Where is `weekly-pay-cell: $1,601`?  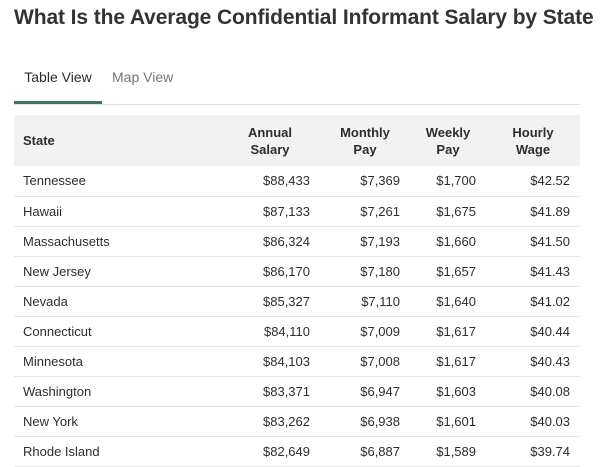 weekly-pay-cell: $1,601 is located at coordinates (456, 421).